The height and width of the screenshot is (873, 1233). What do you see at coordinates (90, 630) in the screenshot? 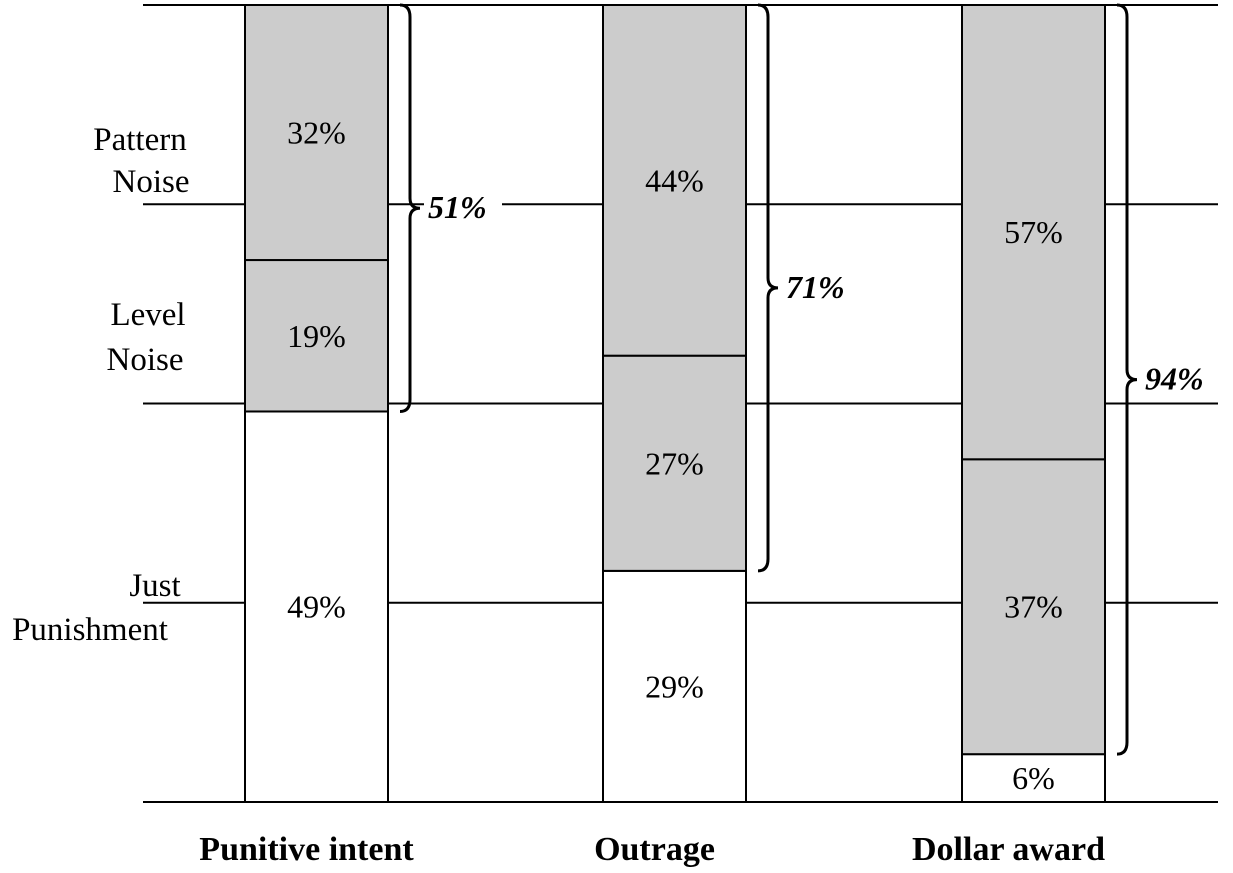
I see `row-label: Punishment` at bounding box center [90, 630].